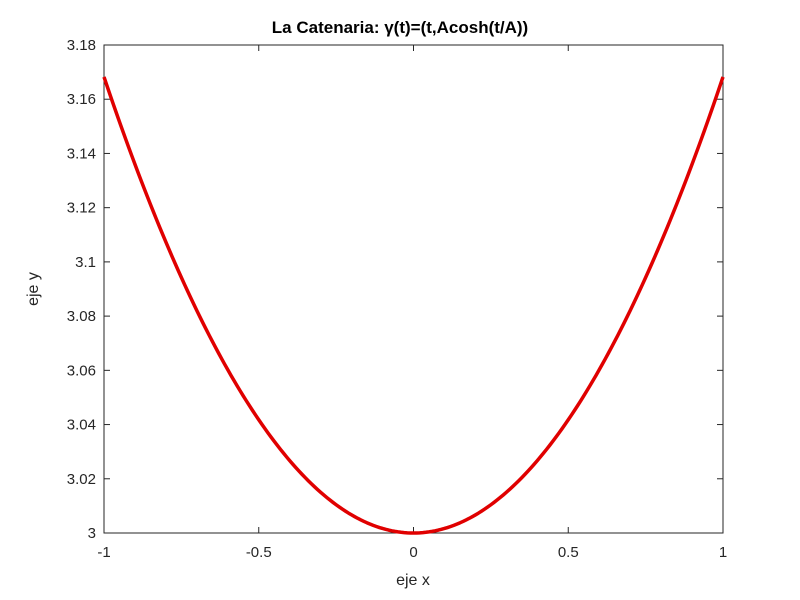 The image size is (800, 600). What do you see at coordinates (568, 552) in the screenshot?
I see `x-tick-label: 0.5` at bounding box center [568, 552].